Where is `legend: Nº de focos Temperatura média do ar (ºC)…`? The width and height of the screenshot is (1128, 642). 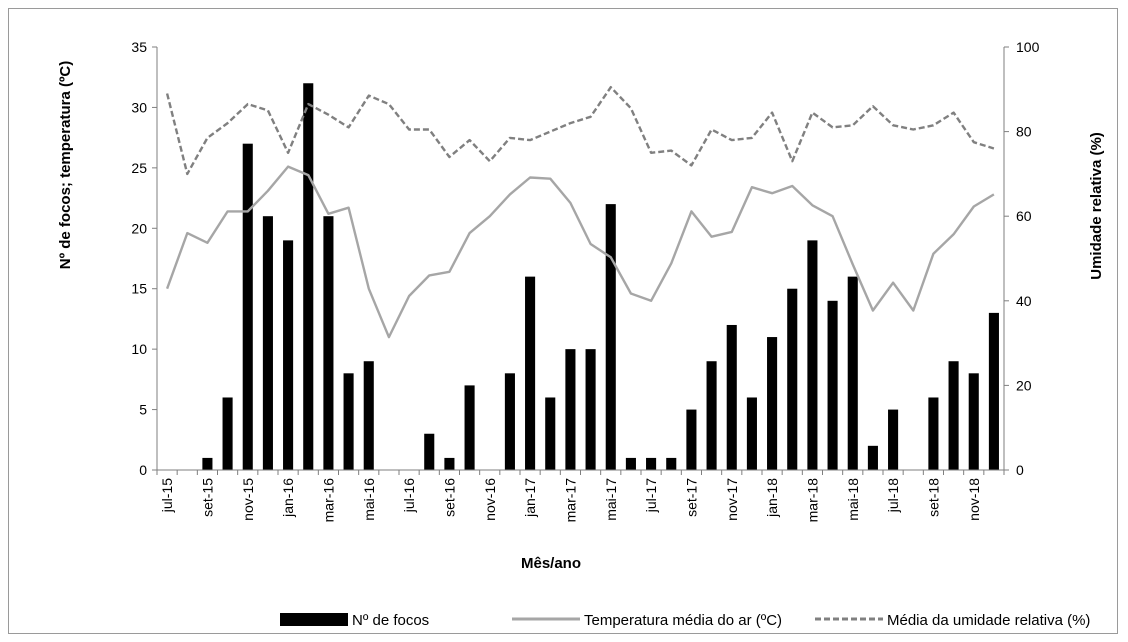
legend: Nº de focos Temperatura média do ar (ºC)… is located at coordinates (685, 620).